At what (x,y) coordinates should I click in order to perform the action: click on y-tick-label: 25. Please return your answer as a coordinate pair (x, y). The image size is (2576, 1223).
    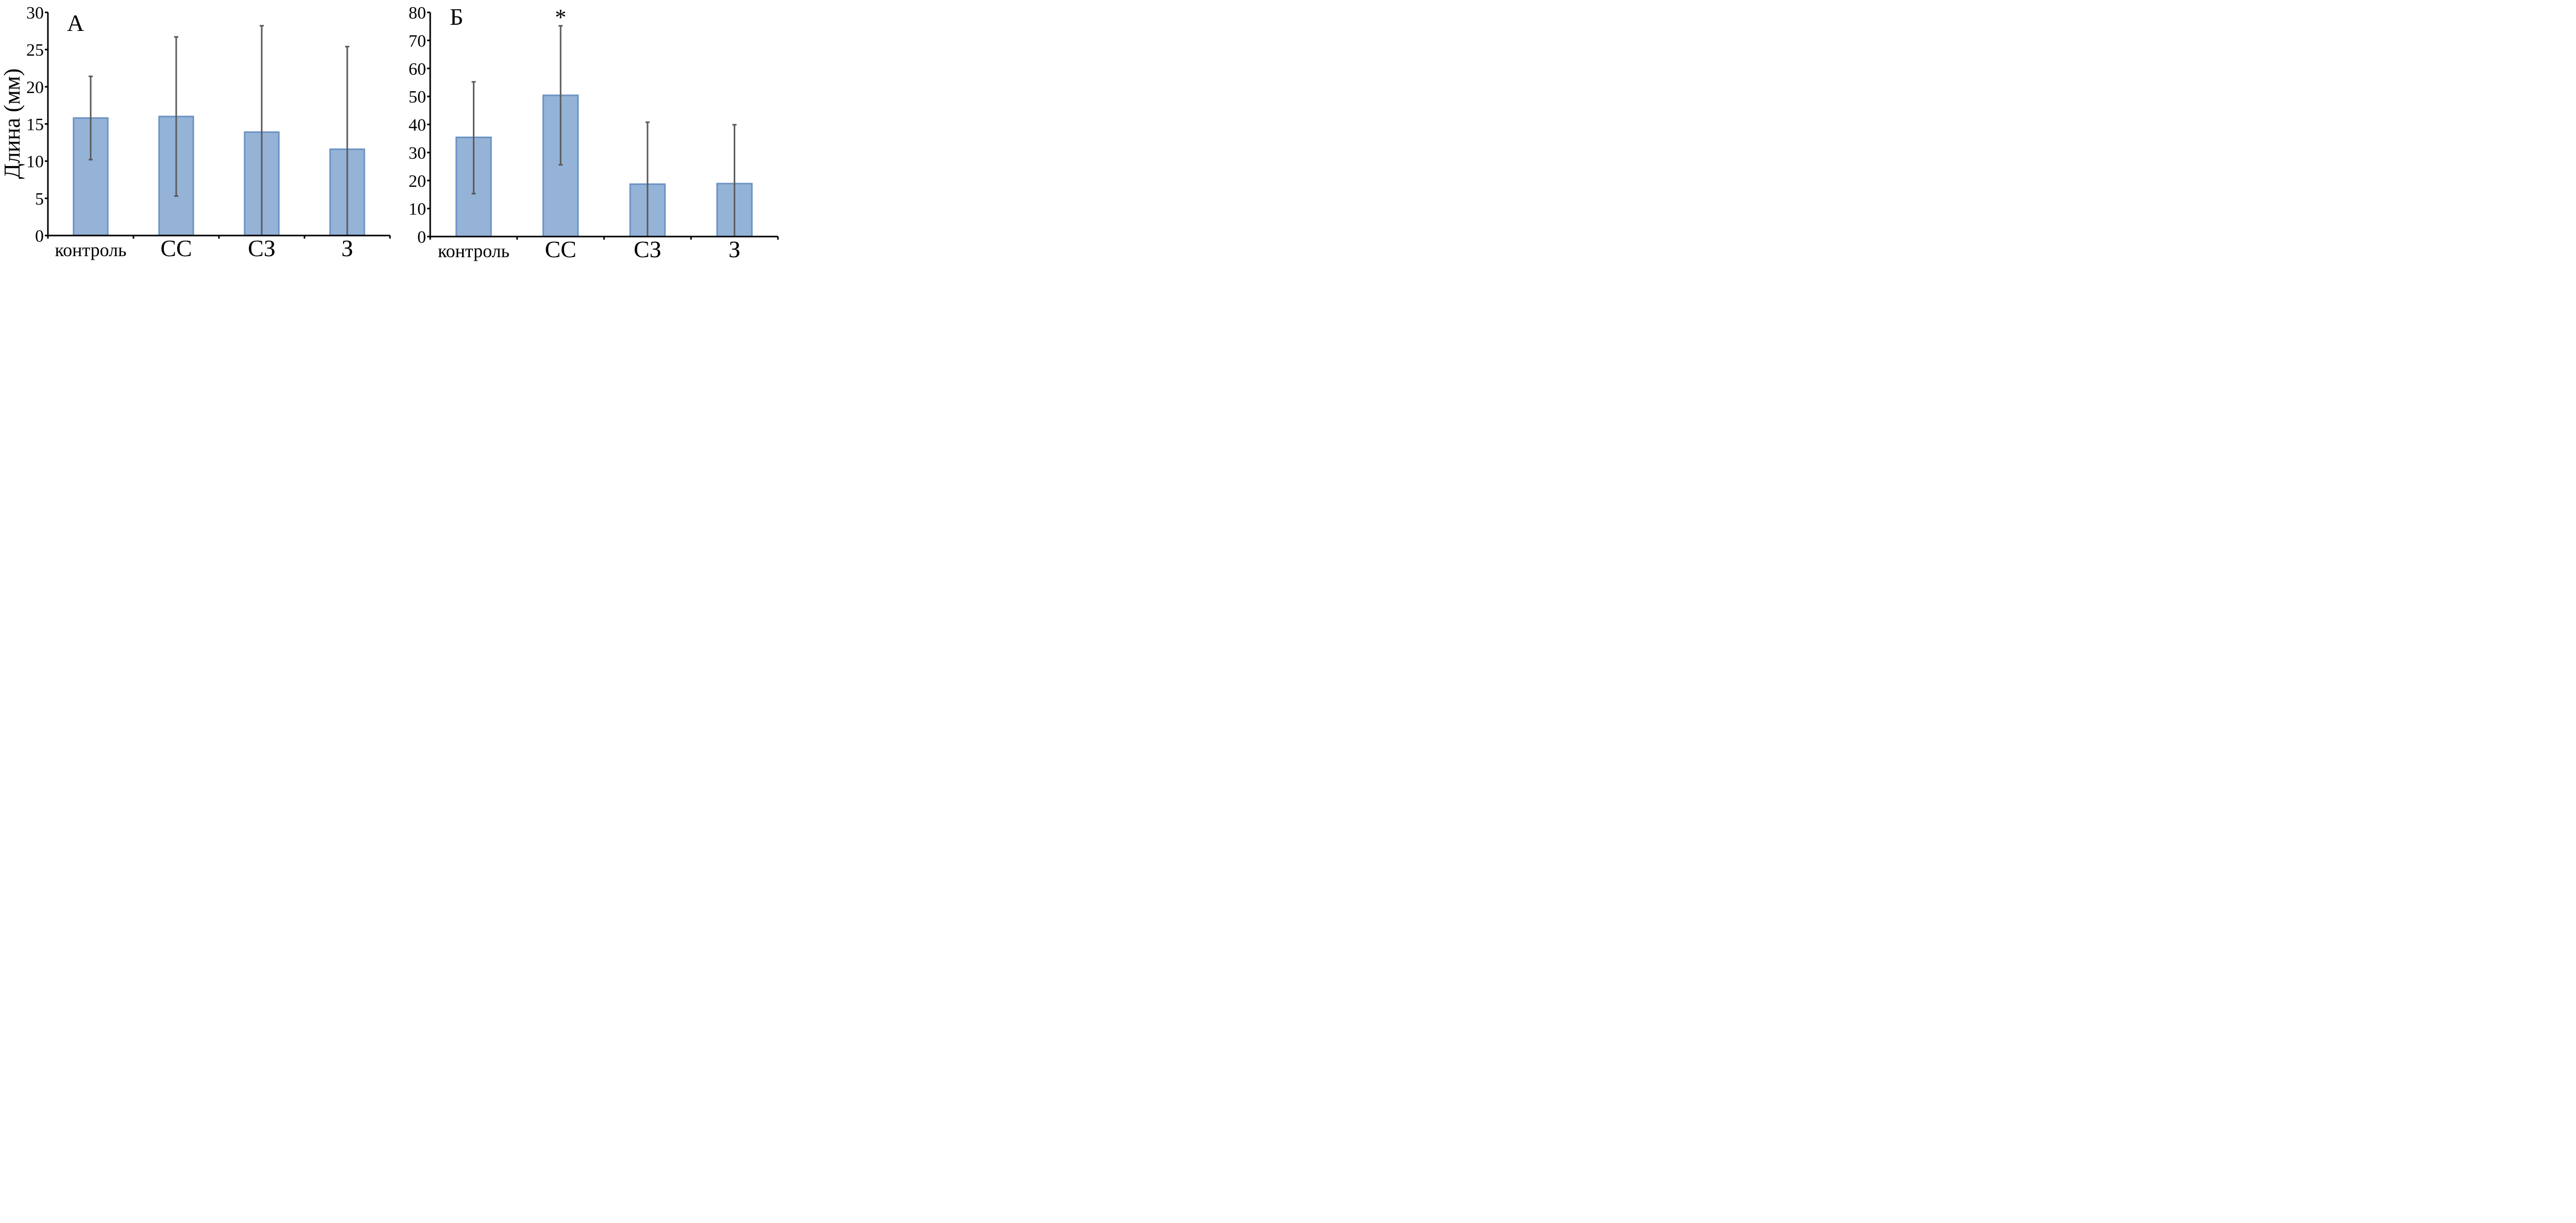
    Looking at the image, I should click on (35, 50).